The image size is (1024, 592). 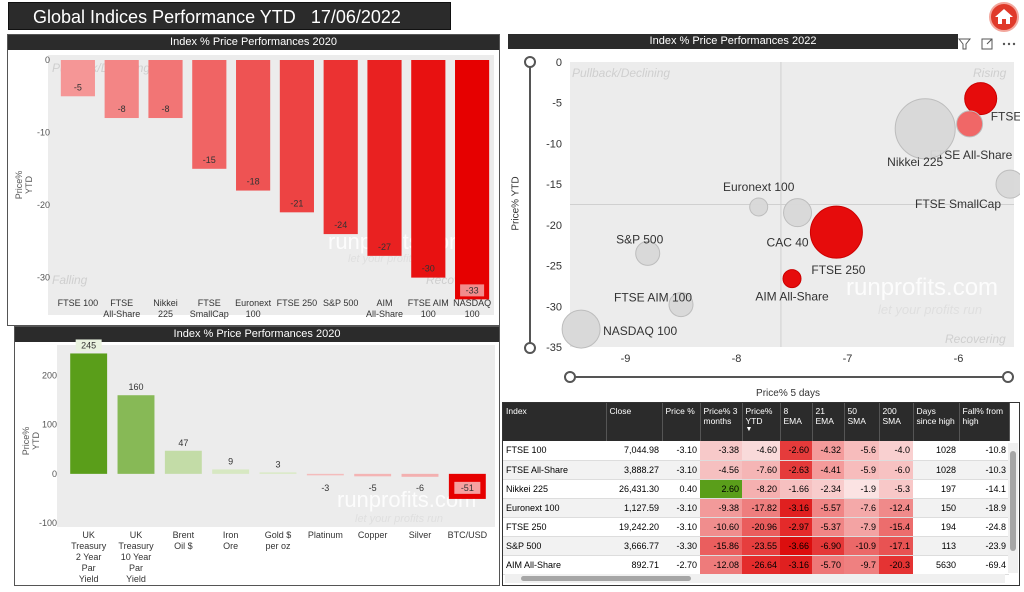 I want to click on table-horizontal-scroll-thumb, so click(x=606, y=578).